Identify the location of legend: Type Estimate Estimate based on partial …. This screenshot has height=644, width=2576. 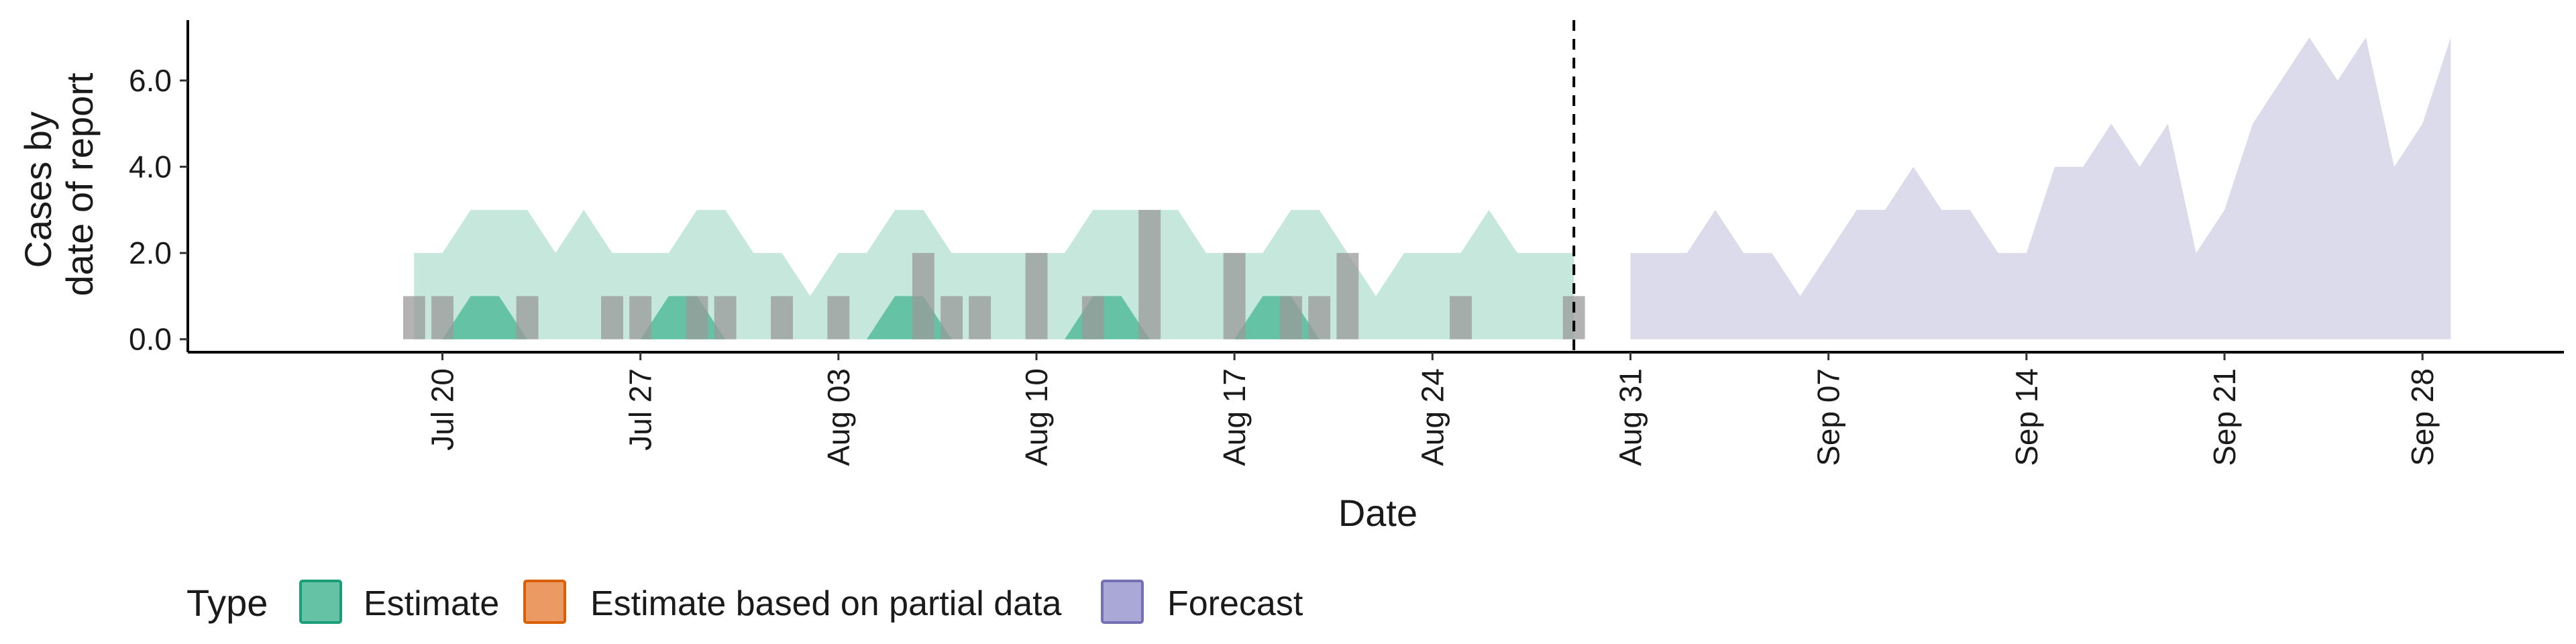
(744, 602).